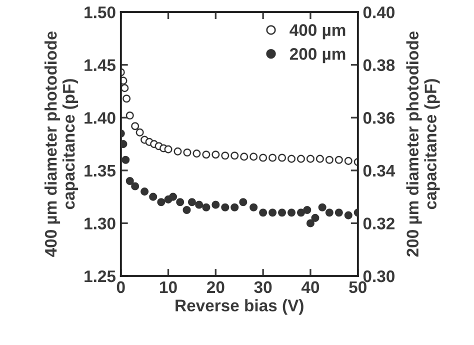 Image resolution: width=474 pixels, height=345 pixels. Describe the element at coordinates (100, 65) in the screenshot. I see `y-tick-label: 1.45` at that location.